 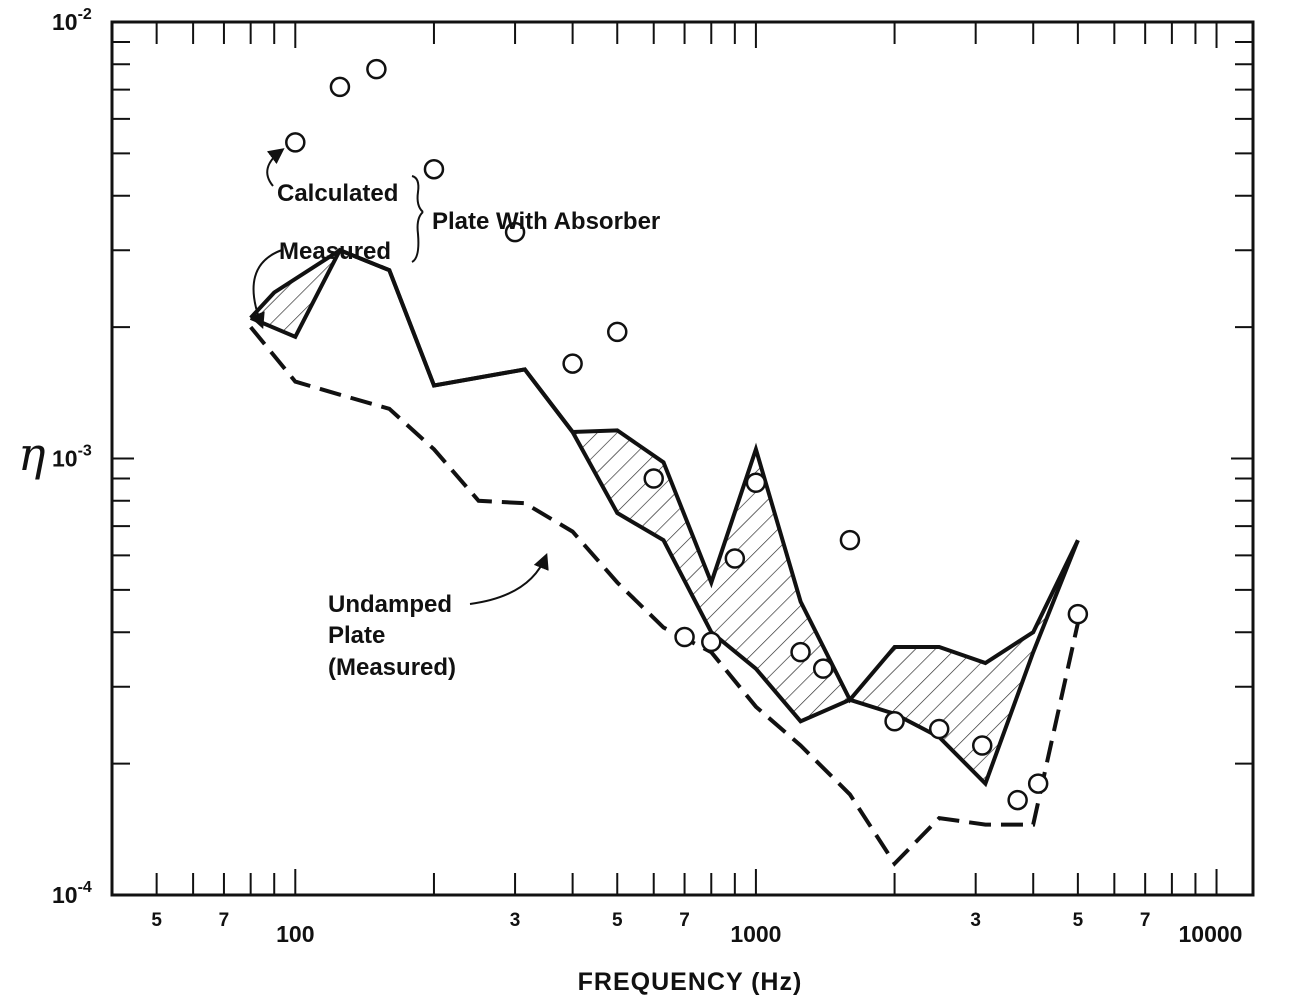 What do you see at coordinates (337, 193) in the screenshot?
I see `calculated-label: Calculated` at bounding box center [337, 193].